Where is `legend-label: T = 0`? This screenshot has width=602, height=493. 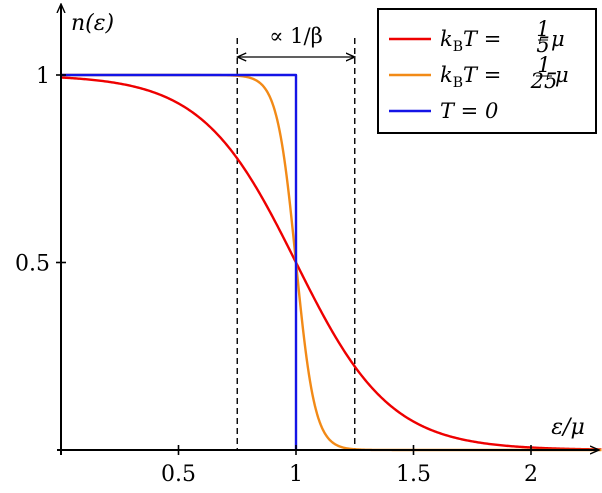 legend-label: T = 0 is located at coordinates (469, 111).